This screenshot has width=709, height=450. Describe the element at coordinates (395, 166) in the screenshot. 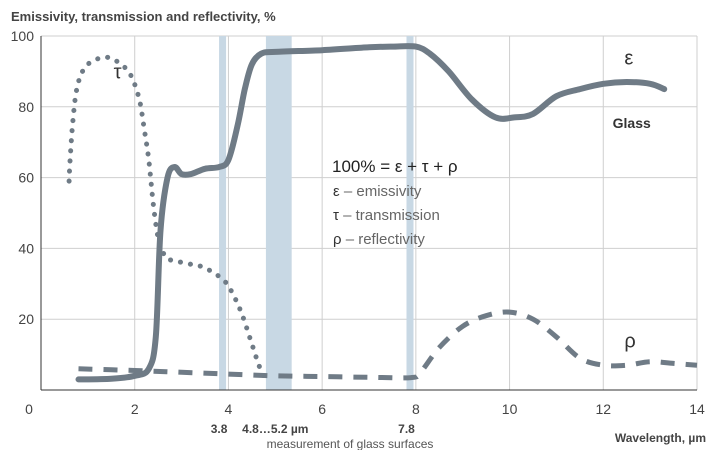

I see `formula-text: 100% = ε + τ + ρ` at that location.